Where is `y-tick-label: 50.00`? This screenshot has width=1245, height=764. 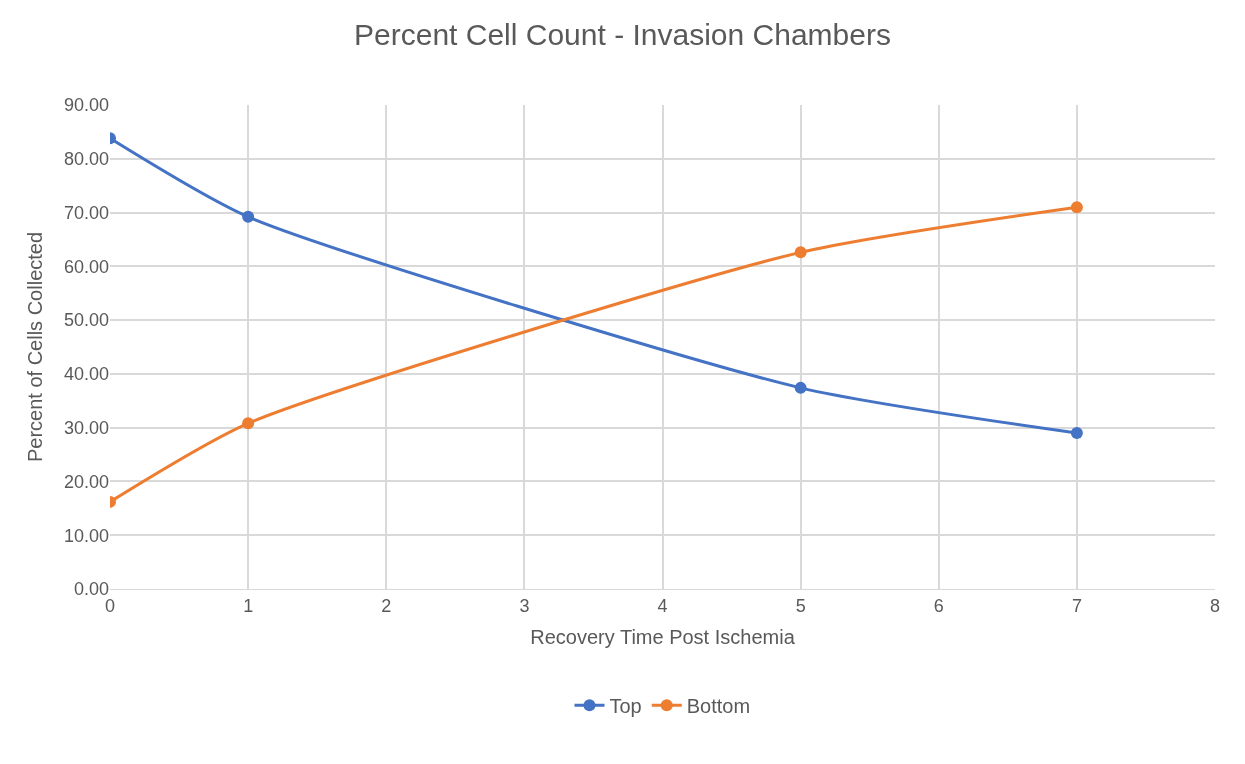
y-tick-label: 50.00 is located at coordinates (86, 320).